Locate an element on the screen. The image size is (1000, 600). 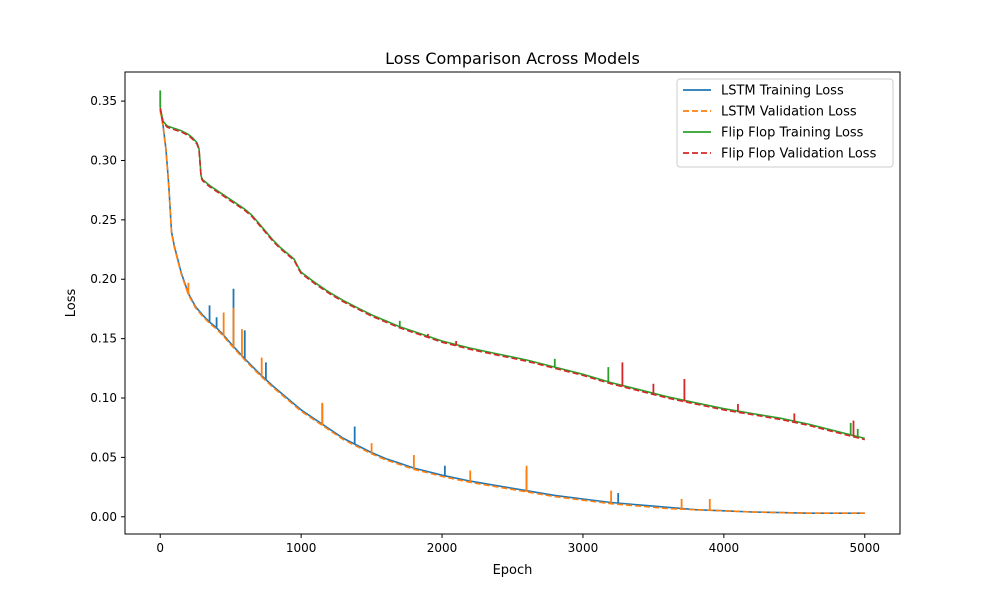
x-tick-label-3: 3000 is located at coordinates (583, 548).